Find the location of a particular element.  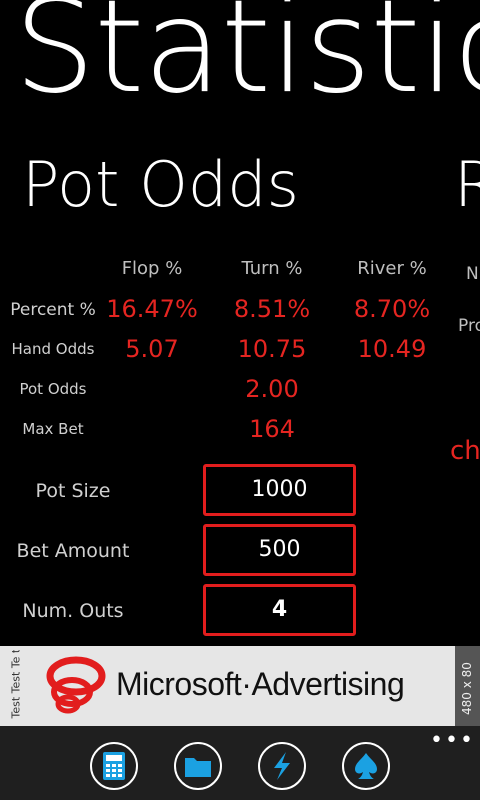

column-header-flop: Flop % is located at coordinates (152, 268).